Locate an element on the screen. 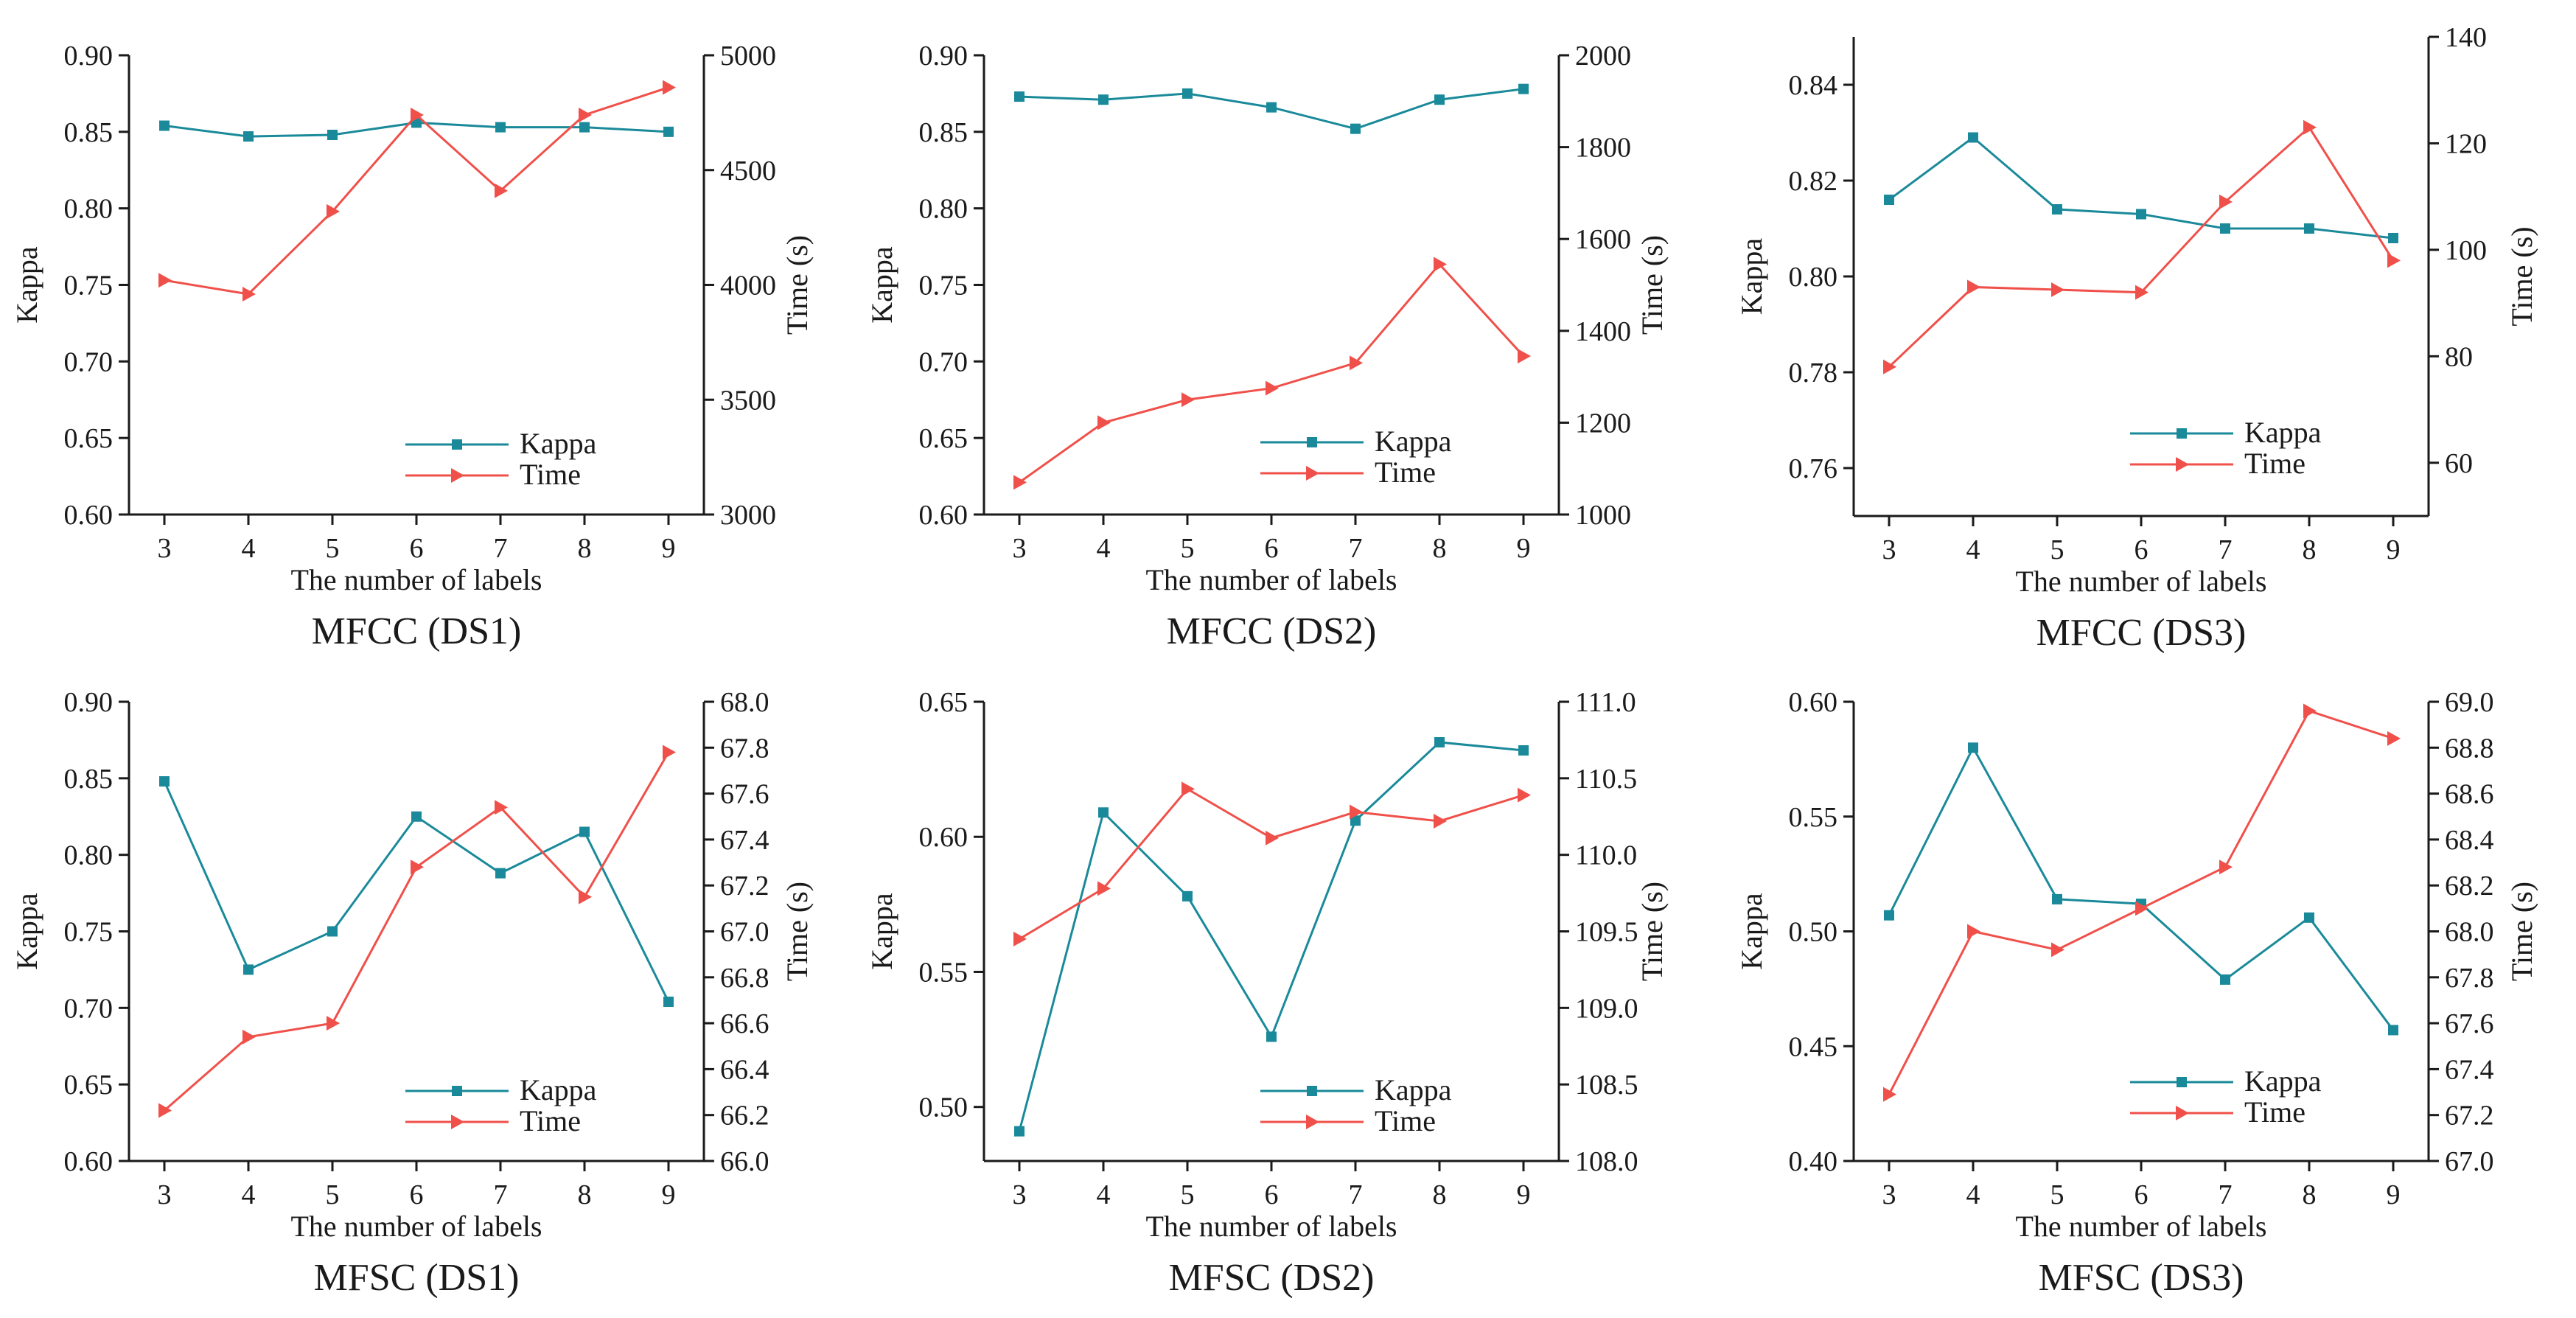 Image resolution: width=2576 pixels, height=1318 pixels. right-tick-label: 109.5 is located at coordinates (1606, 933).